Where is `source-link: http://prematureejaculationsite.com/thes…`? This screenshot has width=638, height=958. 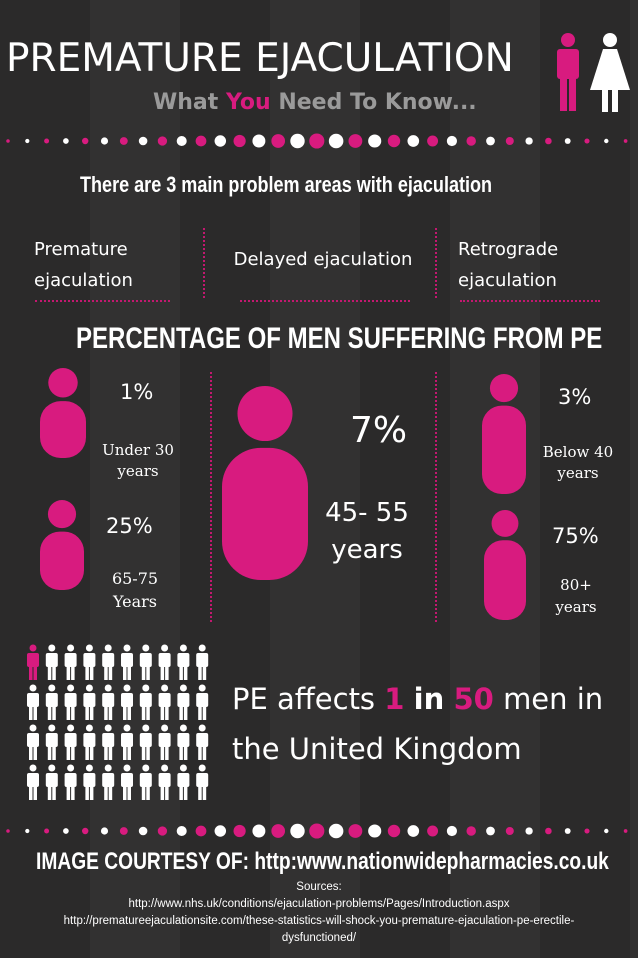 source-link: http://prematureejaculationsite.com/thes… is located at coordinates (319, 929).